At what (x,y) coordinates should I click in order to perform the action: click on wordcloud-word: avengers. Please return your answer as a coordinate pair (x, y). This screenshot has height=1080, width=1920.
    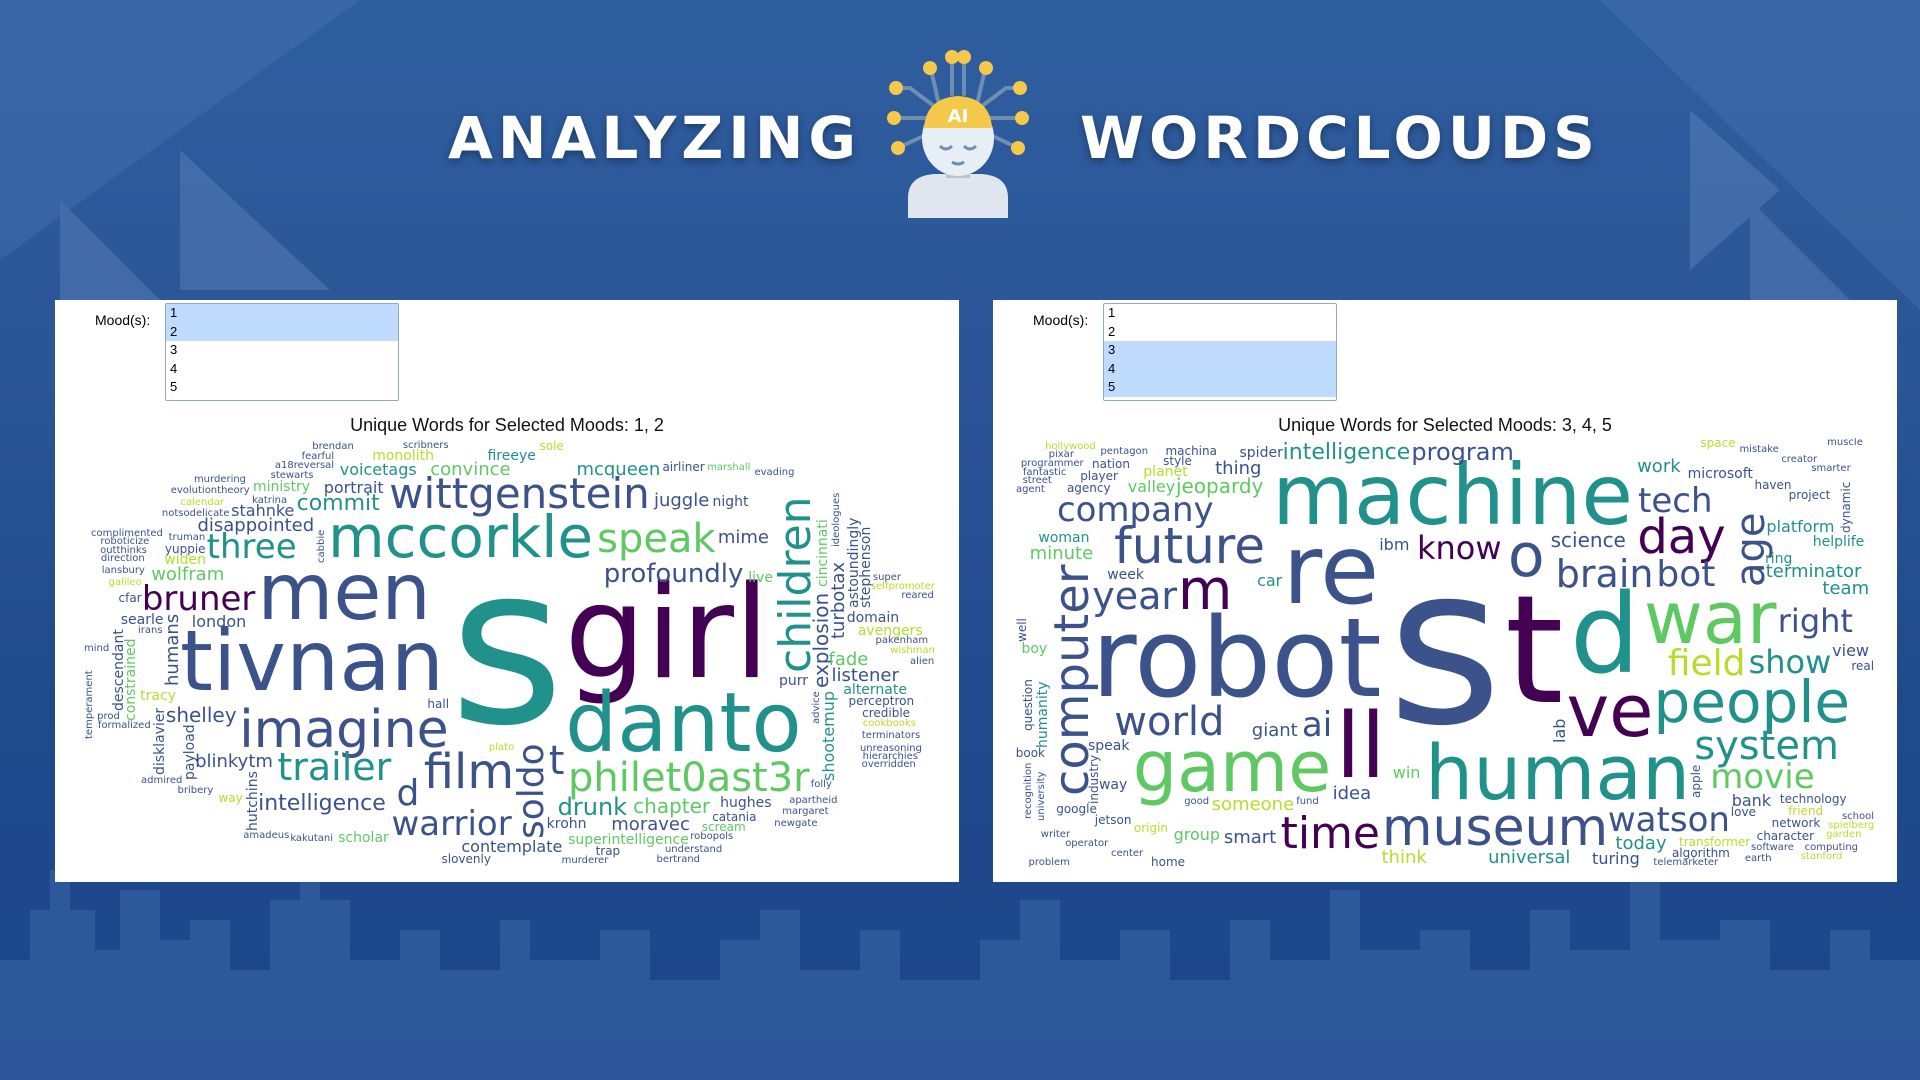
    Looking at the image, I should click on (890, 630).